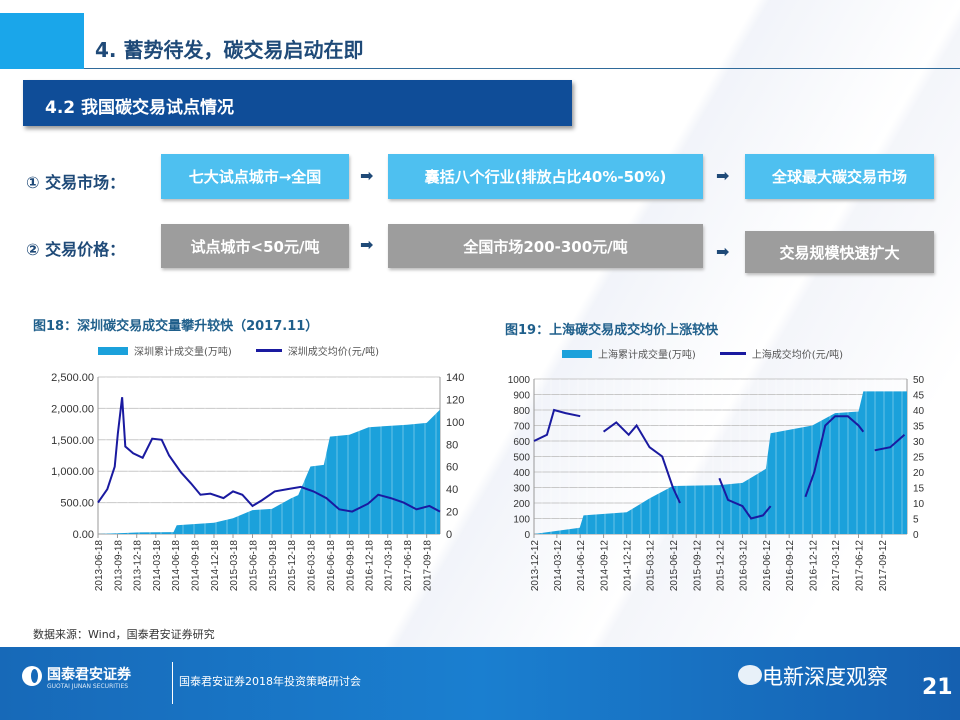  Describe the element at coordinates (255, 246) in the screenshot. I see `step-box: 试点城市<50元/吨` at that location.